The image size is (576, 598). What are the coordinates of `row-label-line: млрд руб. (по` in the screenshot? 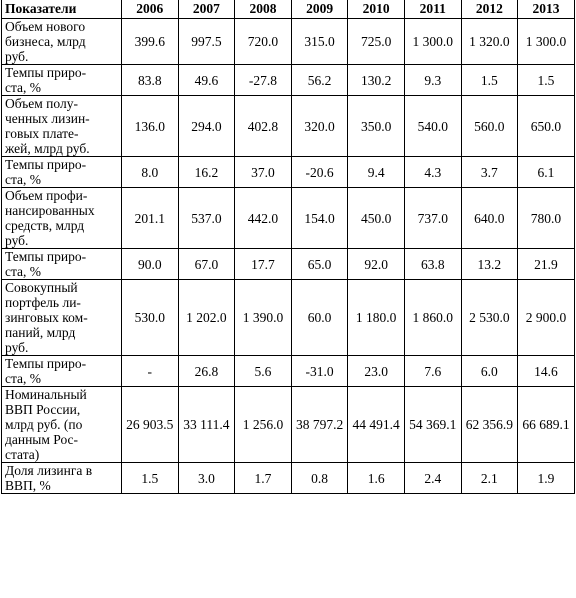 It's located at (44, 424).